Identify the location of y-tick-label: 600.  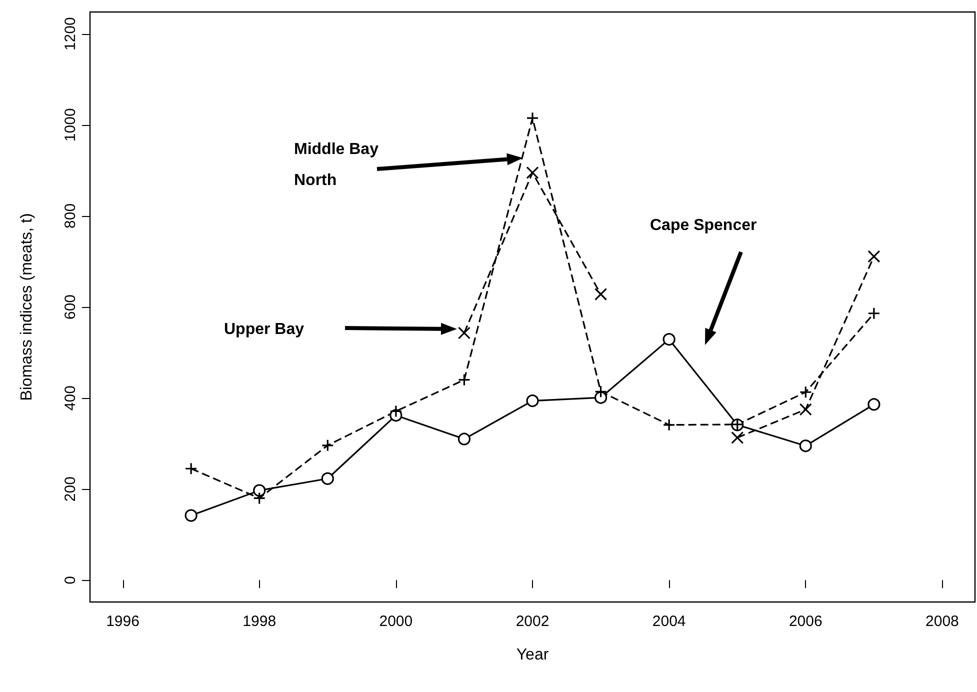
(70, 307).